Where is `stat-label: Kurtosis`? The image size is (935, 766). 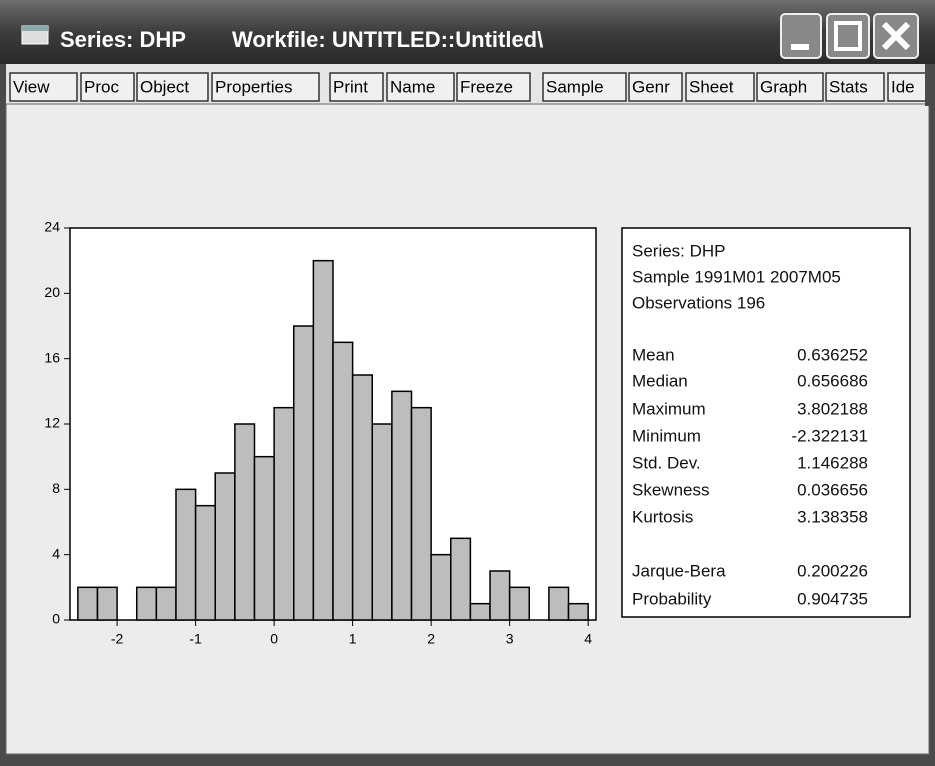
stat-label: Kurtosis is located at coordinates (662, 516).